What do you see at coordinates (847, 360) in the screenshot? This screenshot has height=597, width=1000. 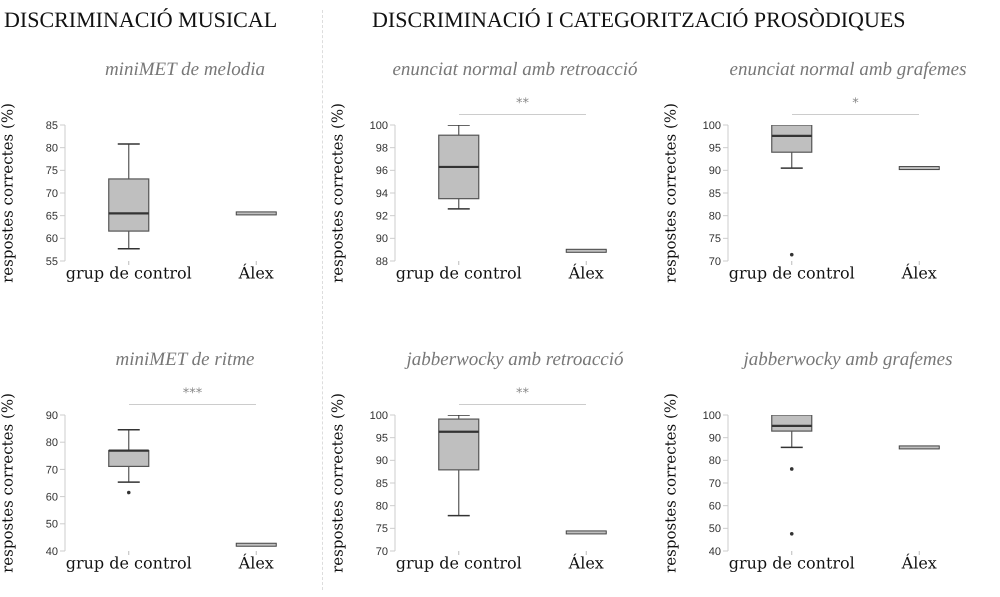 I see `chart-title: jabberwocky amb grafemes` at bounding box center [847, 360].